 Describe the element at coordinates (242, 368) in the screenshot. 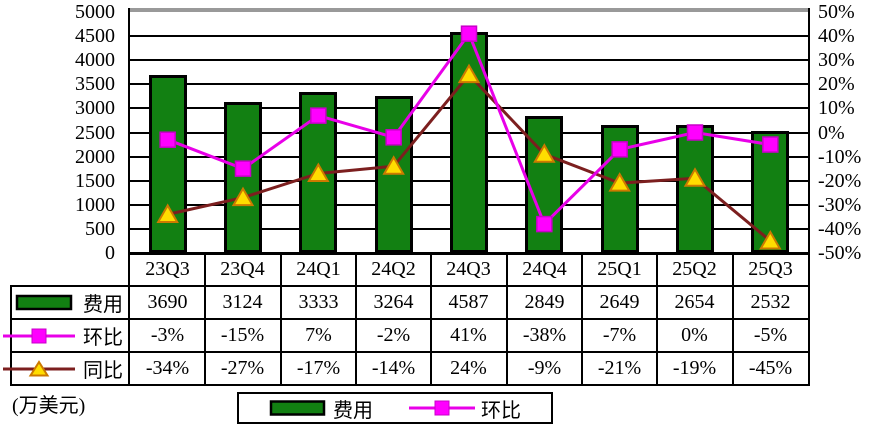

I see `value-cell: -27%` at that location.